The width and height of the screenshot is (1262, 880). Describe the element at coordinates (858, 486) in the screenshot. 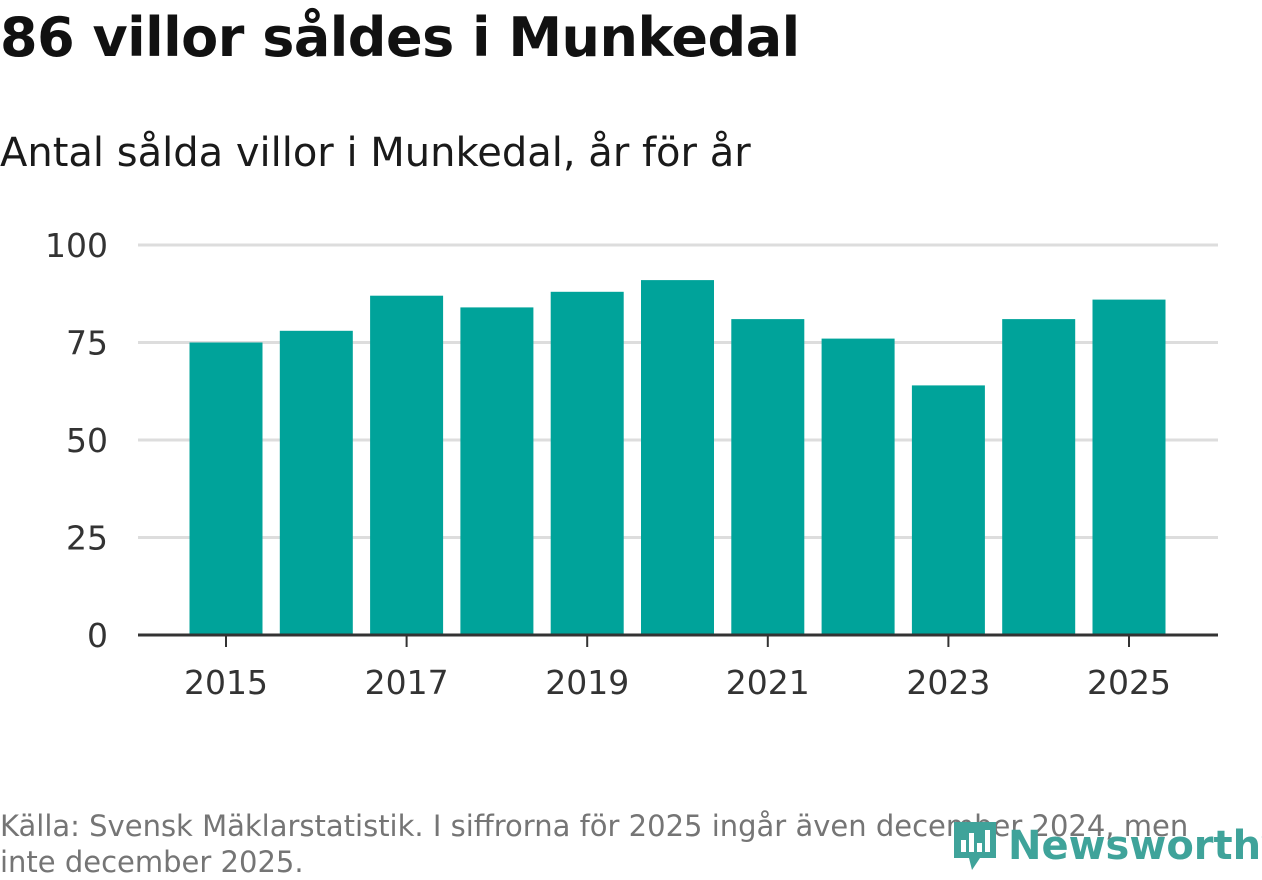

I see `bar-2022` at that location.